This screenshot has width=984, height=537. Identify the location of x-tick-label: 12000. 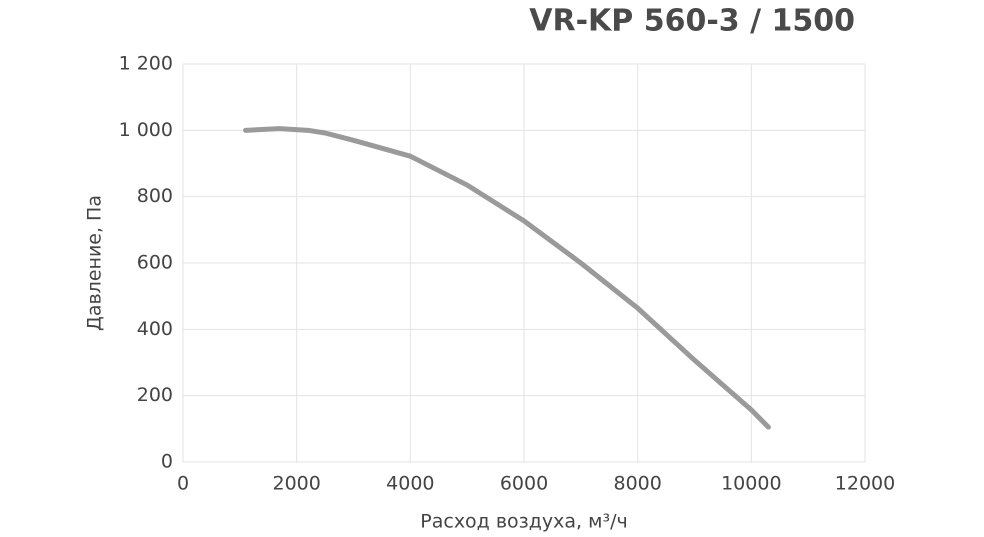
(865, 484).